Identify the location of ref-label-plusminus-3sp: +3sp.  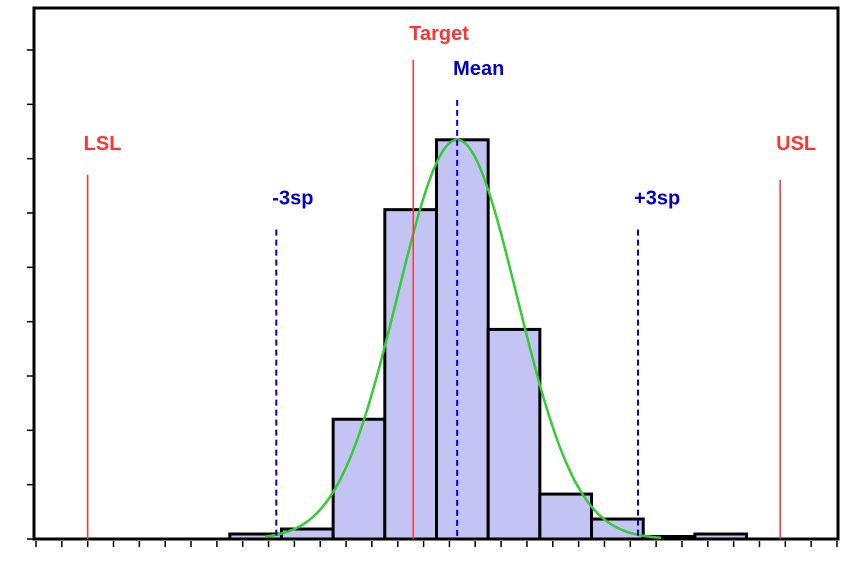
(657, 199).